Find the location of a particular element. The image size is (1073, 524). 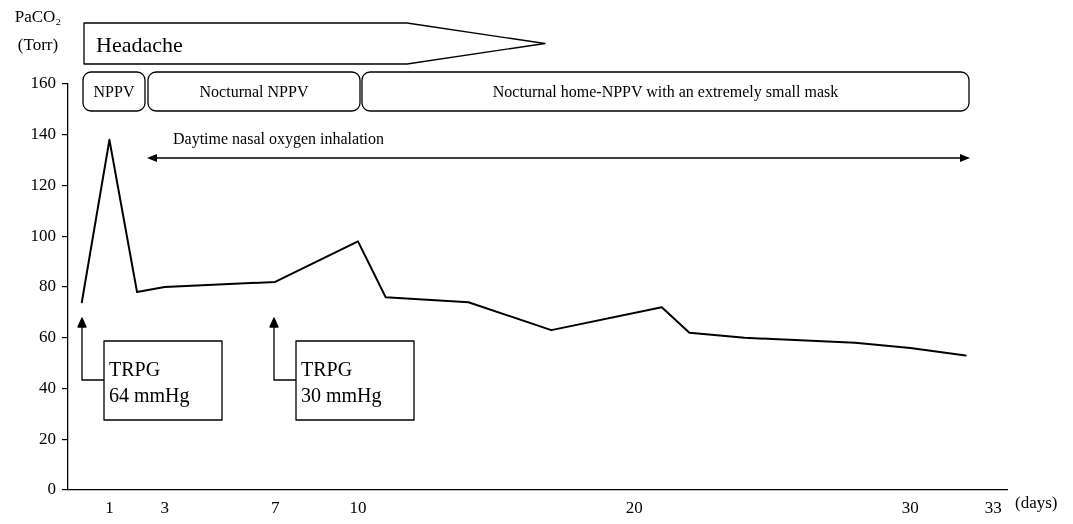

annotation: Daytime nasal oxygen inhalation is located at coordinates (279, 139).